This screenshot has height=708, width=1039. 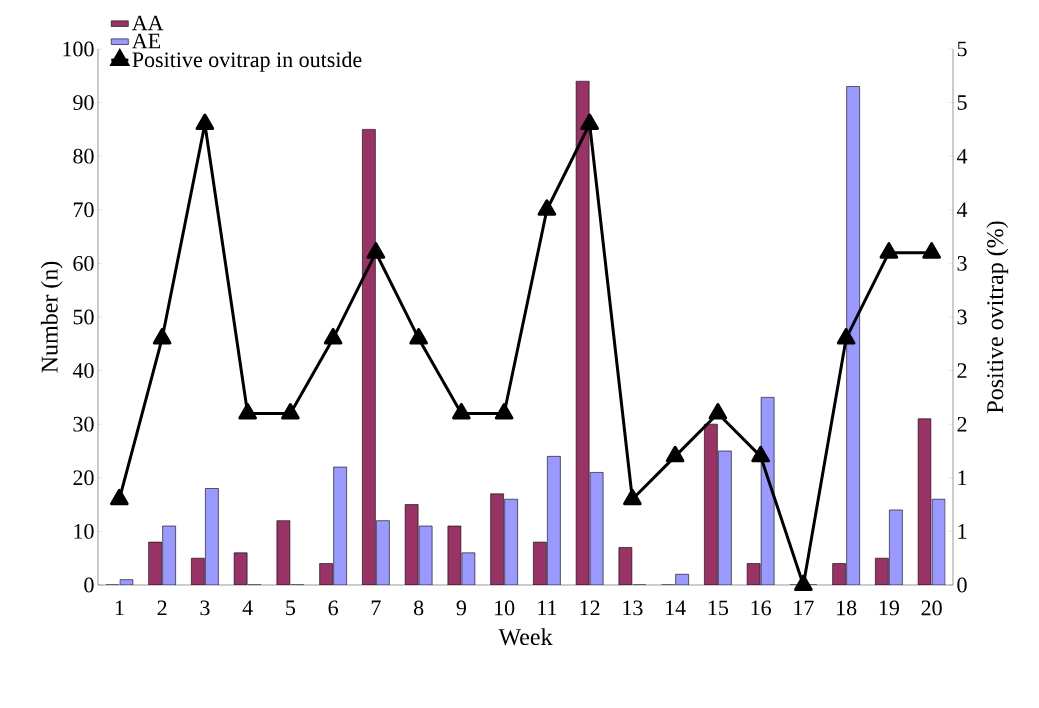 I want to click on x-tick-label: 17, so click(x=804, y=608).